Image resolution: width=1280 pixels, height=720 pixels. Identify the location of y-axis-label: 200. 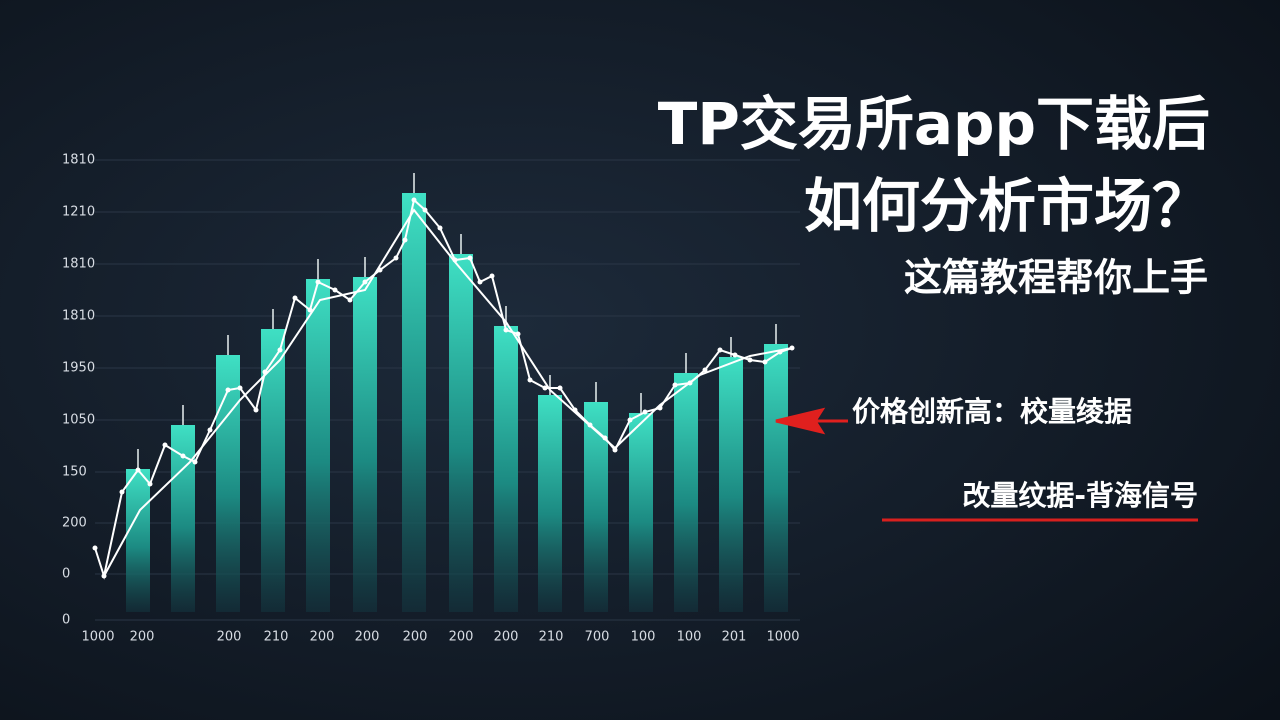
(74, 523).